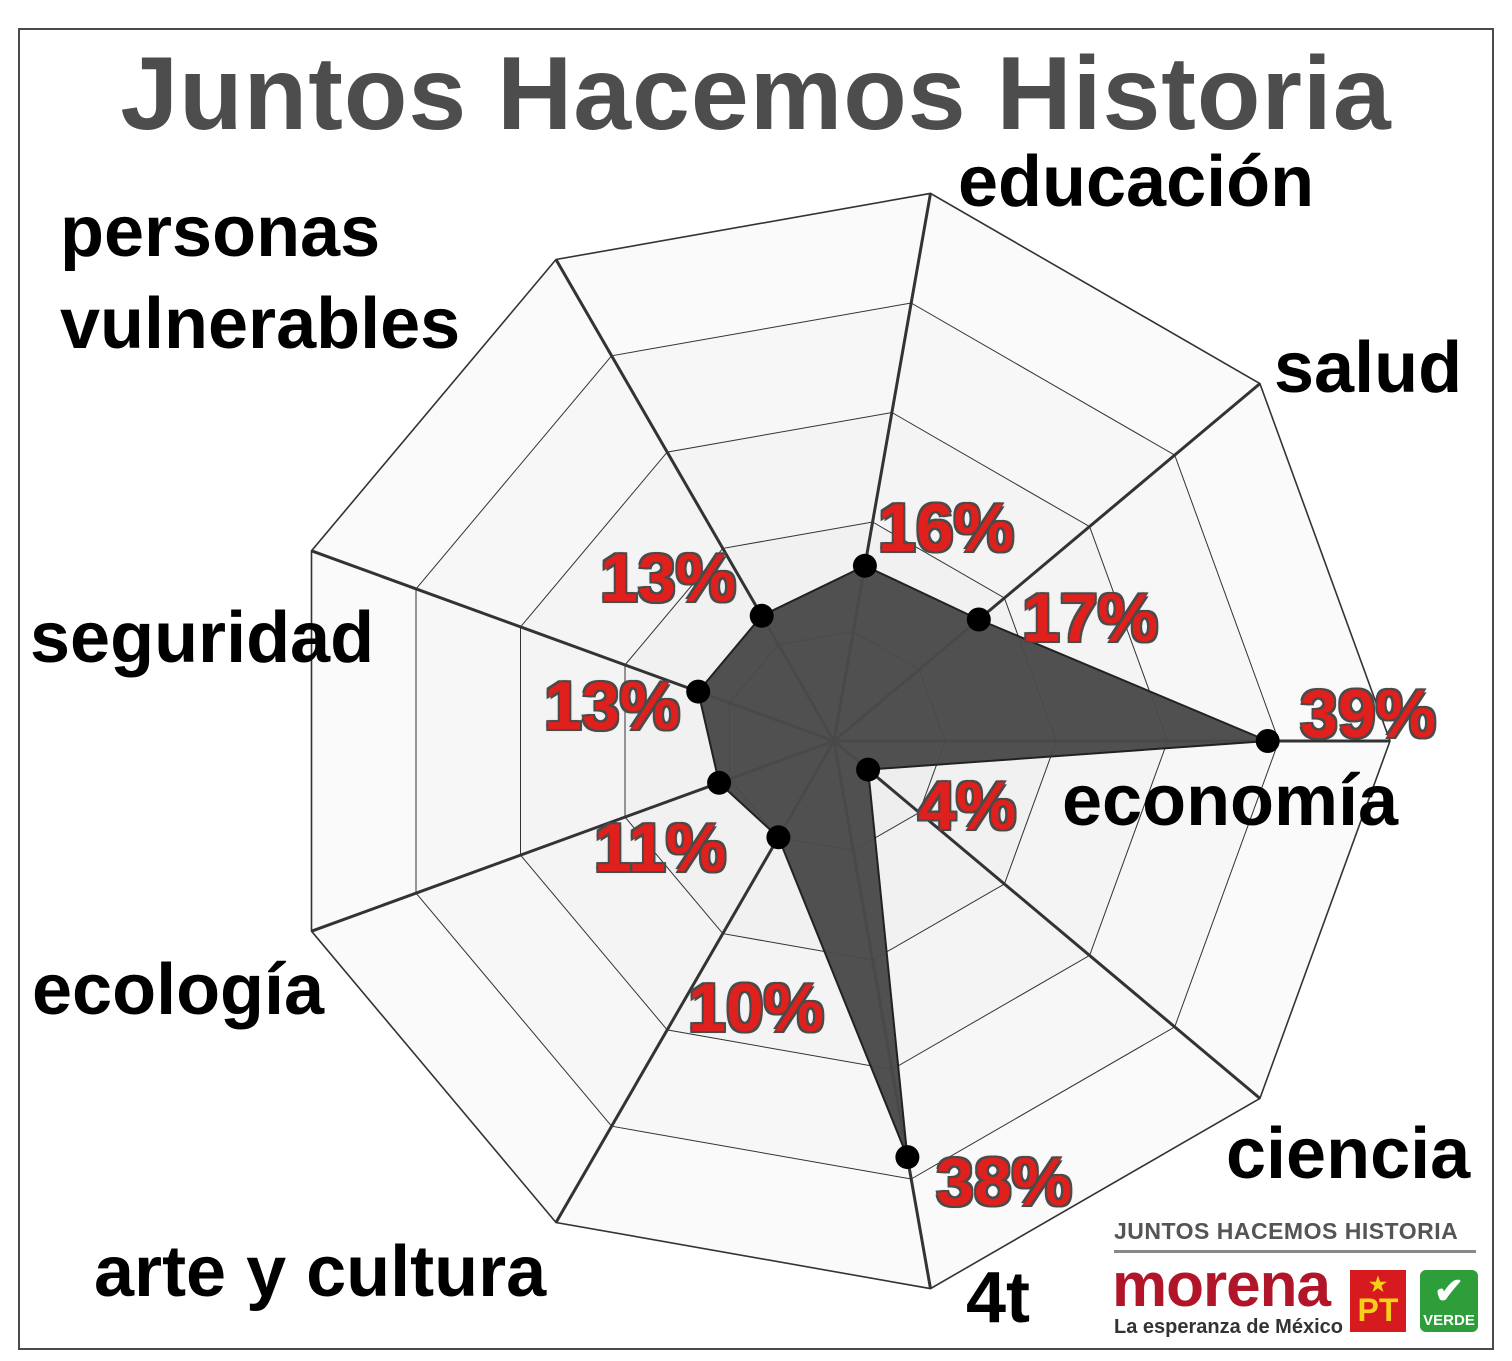 Image resolution: width=1512 pixels, height=1361 pixels. I want to click on category-label-personas-line2: vulnerables, so click(260, 324).